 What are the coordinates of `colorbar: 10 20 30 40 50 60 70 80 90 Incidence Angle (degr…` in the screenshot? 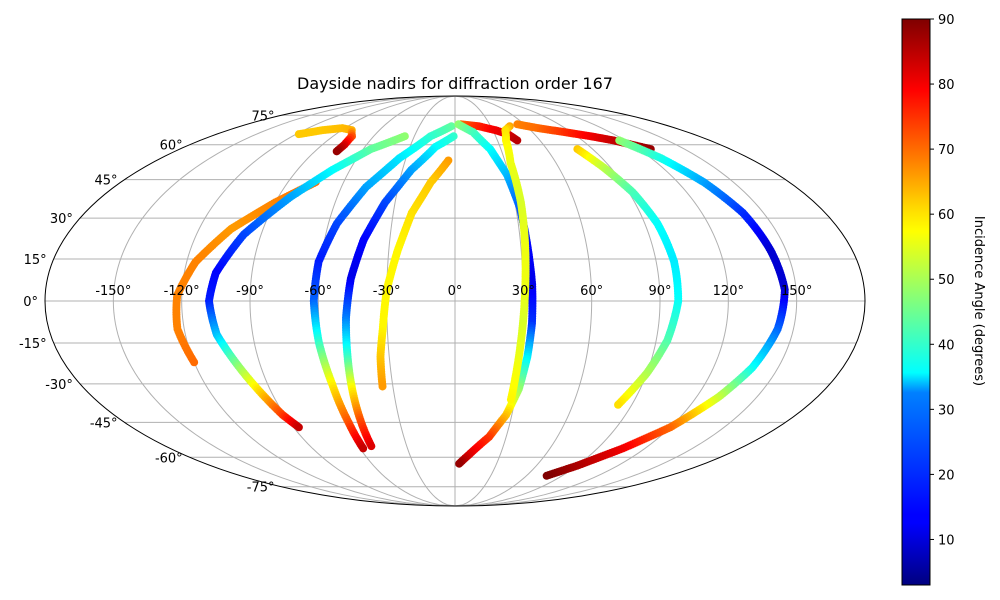 It's located at (943, 299).